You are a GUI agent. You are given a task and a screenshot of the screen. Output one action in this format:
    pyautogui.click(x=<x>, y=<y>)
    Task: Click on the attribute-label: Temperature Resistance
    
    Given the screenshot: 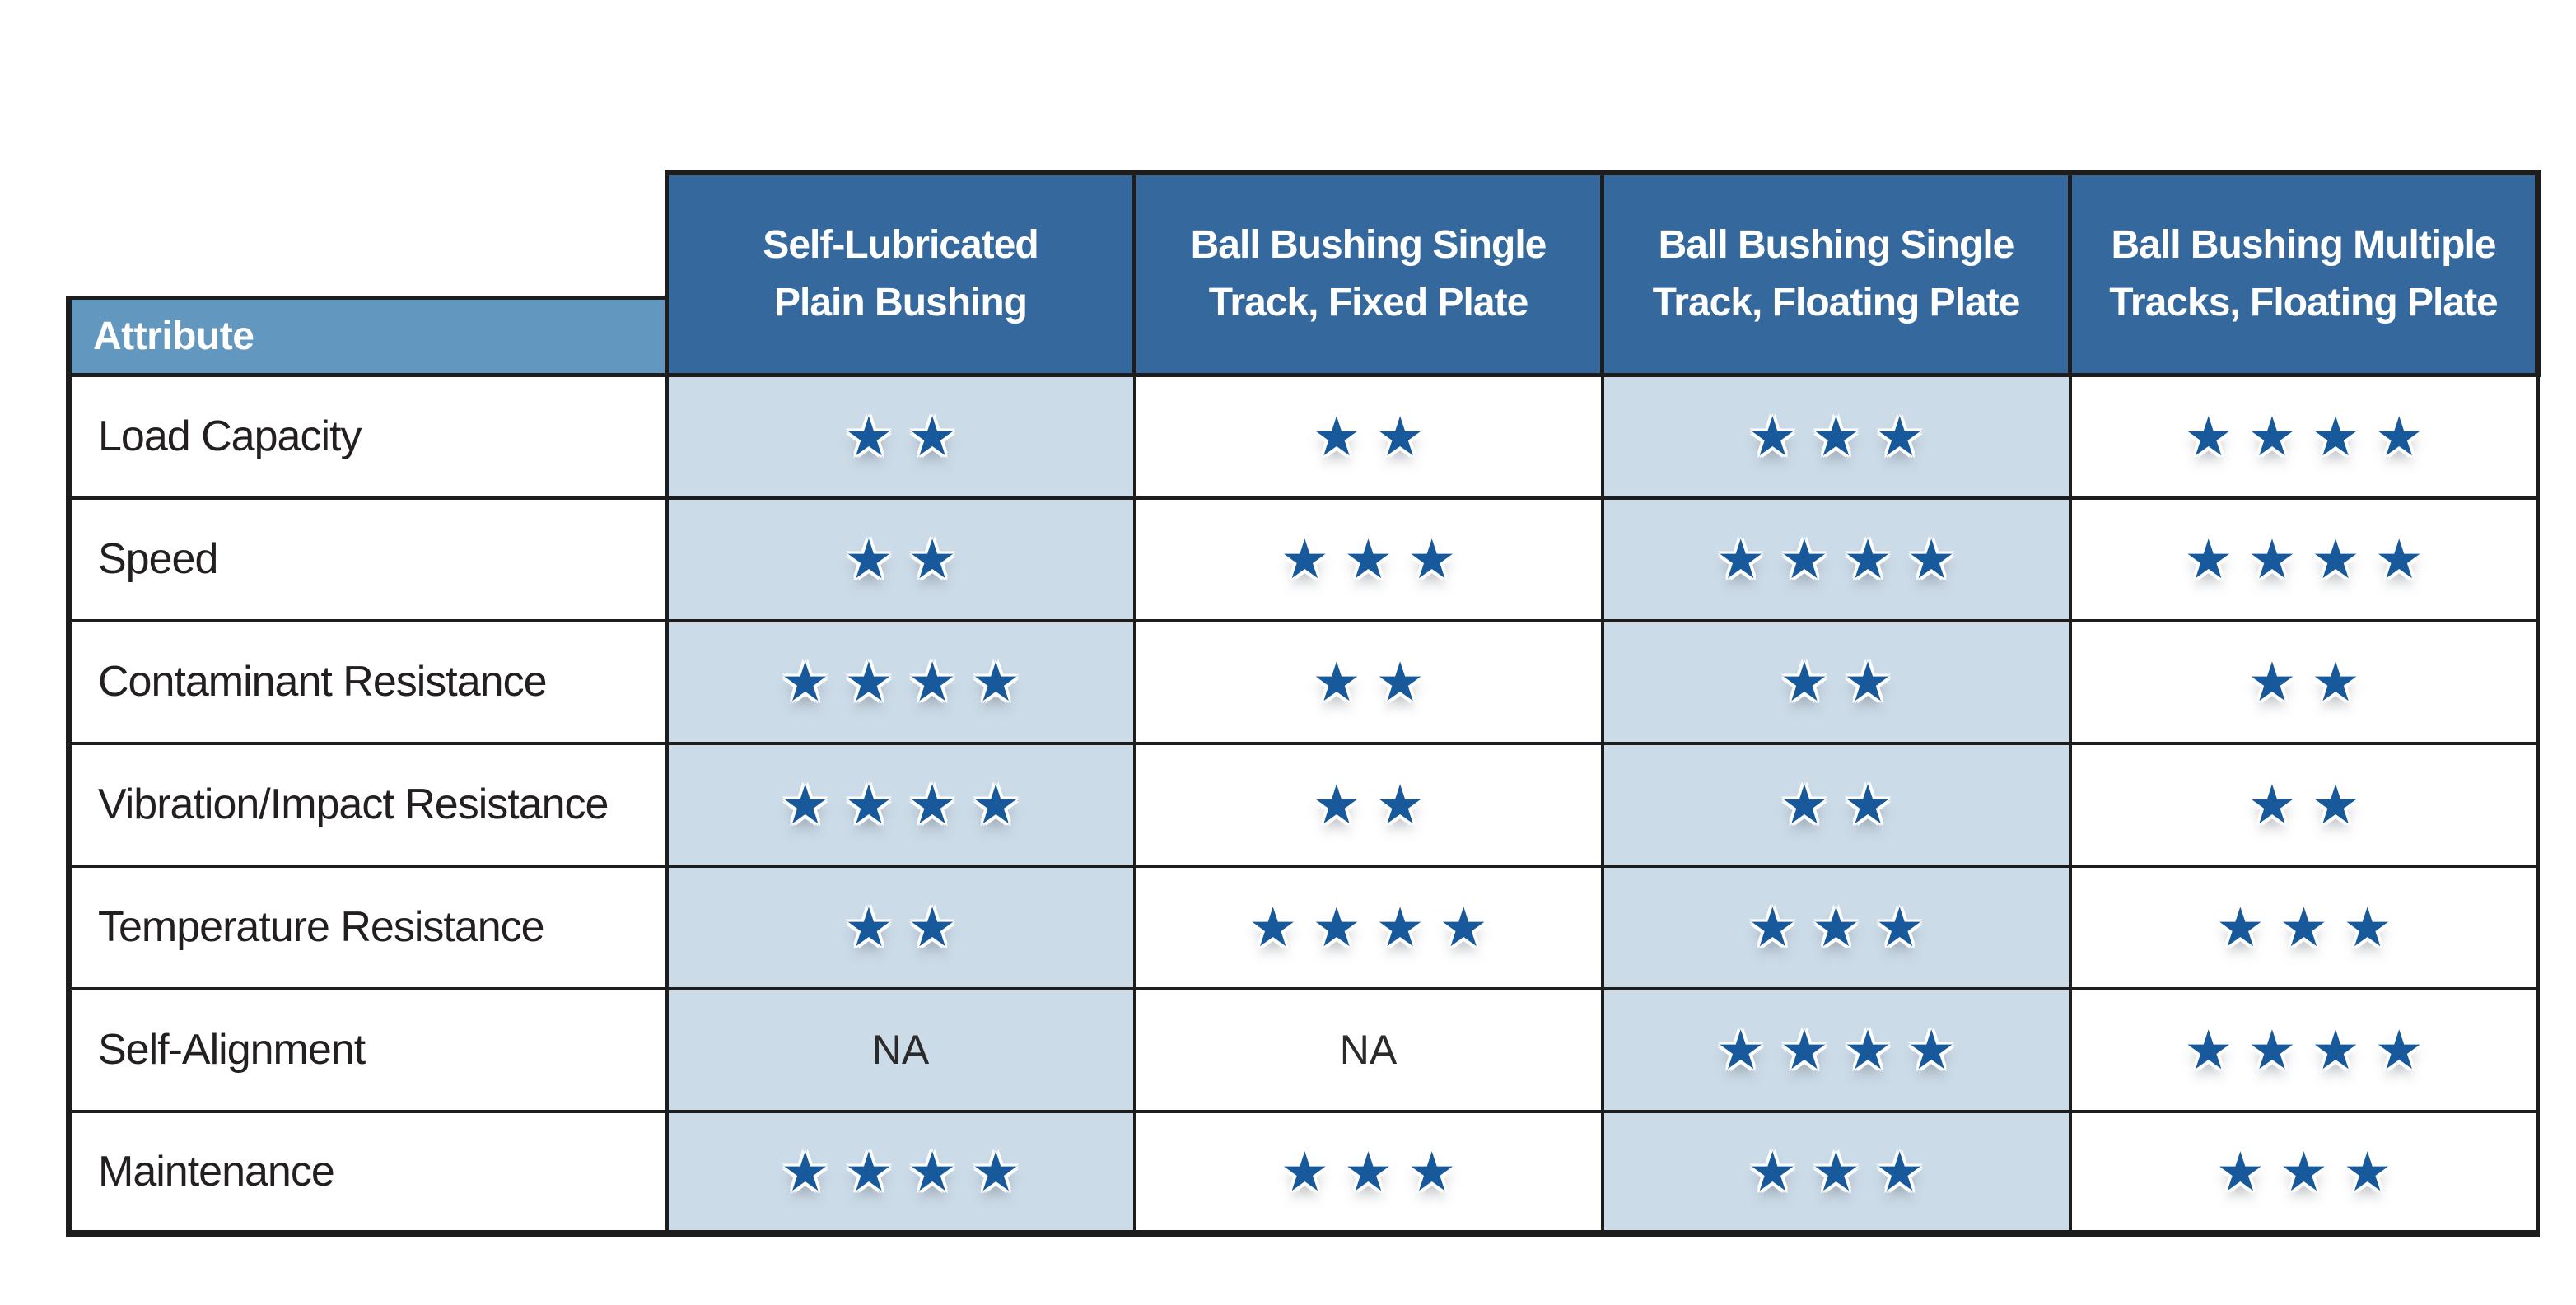 What is the action you would take?
    pyautogui.click(x=367, y=927)
    